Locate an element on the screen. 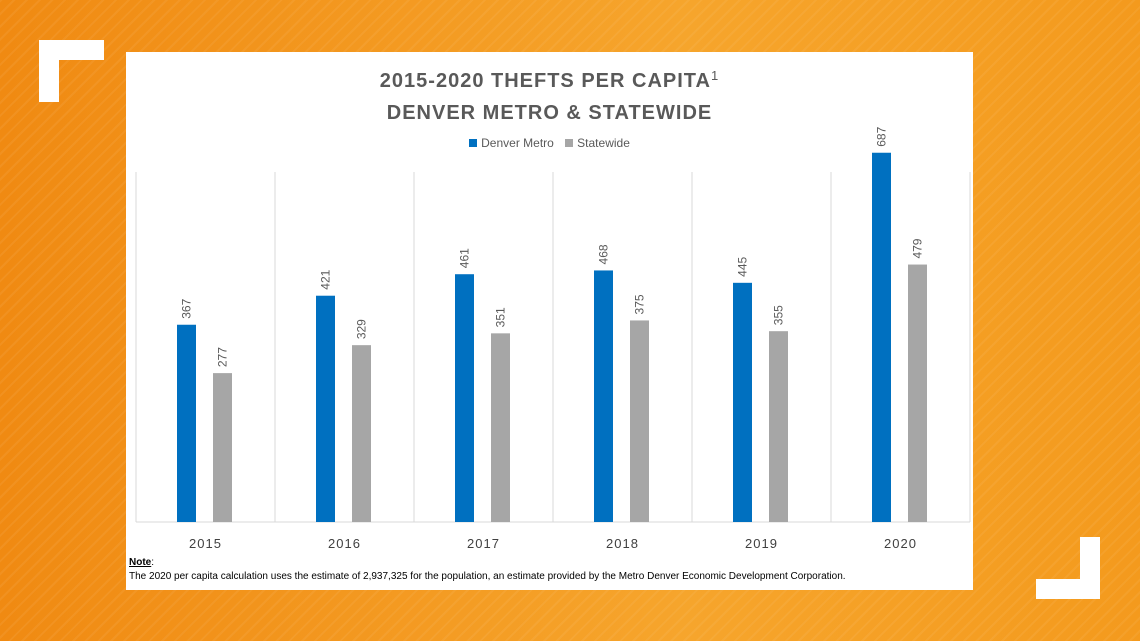 Image resolution: width=1140 pixels, height=641 pixels. data-label-denver-2020: 687 is located at coordinates (882, 136).